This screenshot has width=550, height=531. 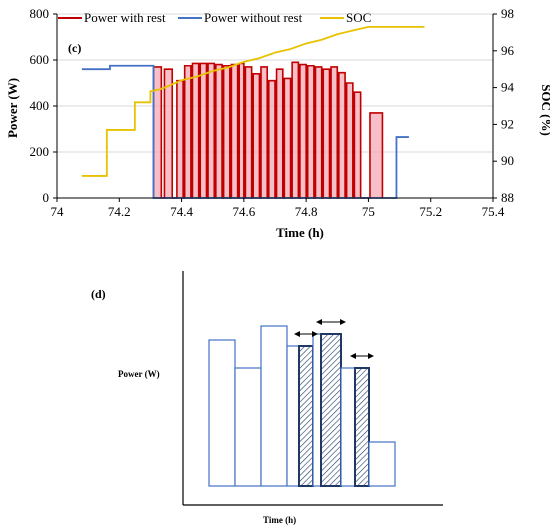 I want to click on c-y-tick-label: 0, so click(x=46, y=197).